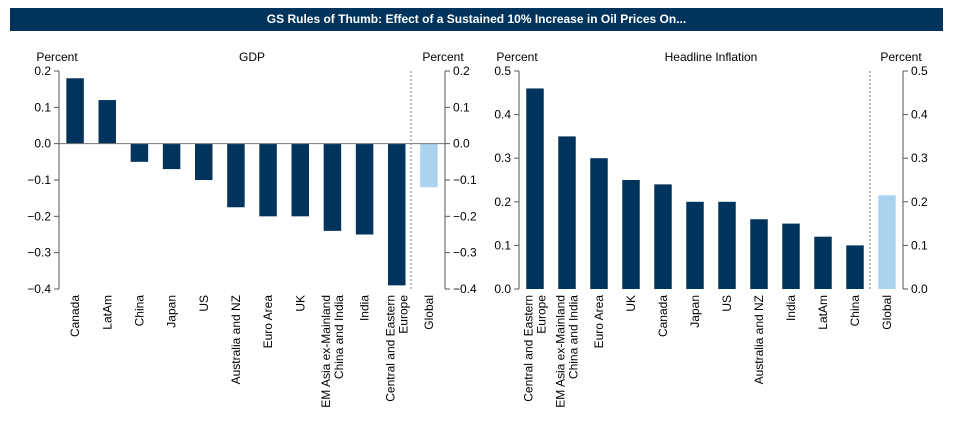 The width and height of the screenshot is (953, 421). I want to click on y-tick-label-left: 0.5, so click(502, 71).